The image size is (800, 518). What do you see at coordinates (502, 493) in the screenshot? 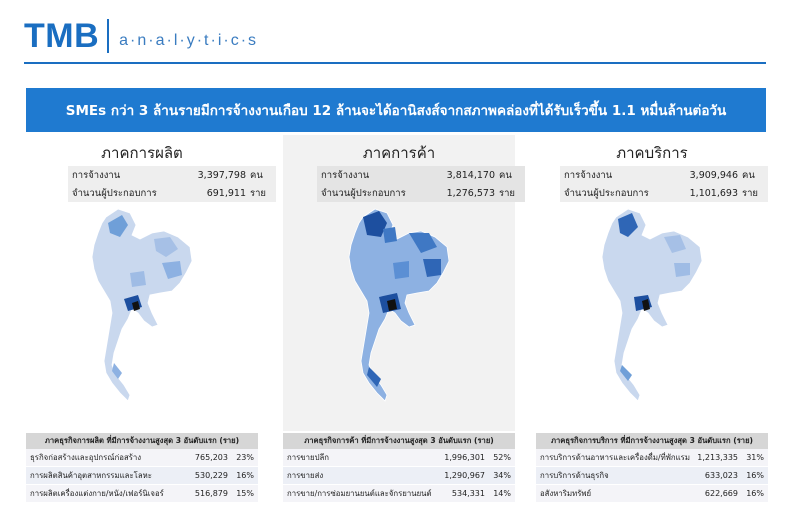
I see `row-pct: 14%` at bounding box center [502, 493].